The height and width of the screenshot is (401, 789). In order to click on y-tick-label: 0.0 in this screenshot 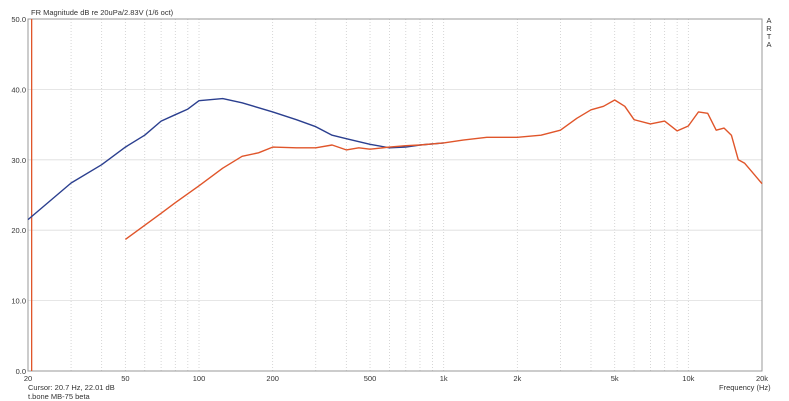, I will do `click(21, 371)`.